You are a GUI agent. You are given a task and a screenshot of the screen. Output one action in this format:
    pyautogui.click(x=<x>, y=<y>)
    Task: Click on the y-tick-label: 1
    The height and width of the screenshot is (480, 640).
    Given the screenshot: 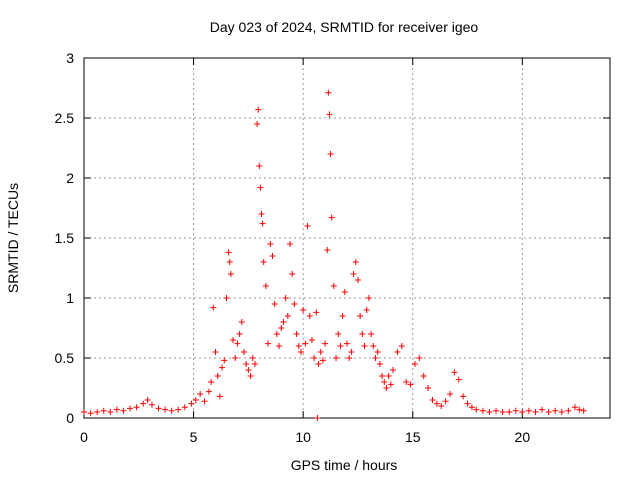 What is the action you would take?
    pyautogui.click(x=70, y=298)
    